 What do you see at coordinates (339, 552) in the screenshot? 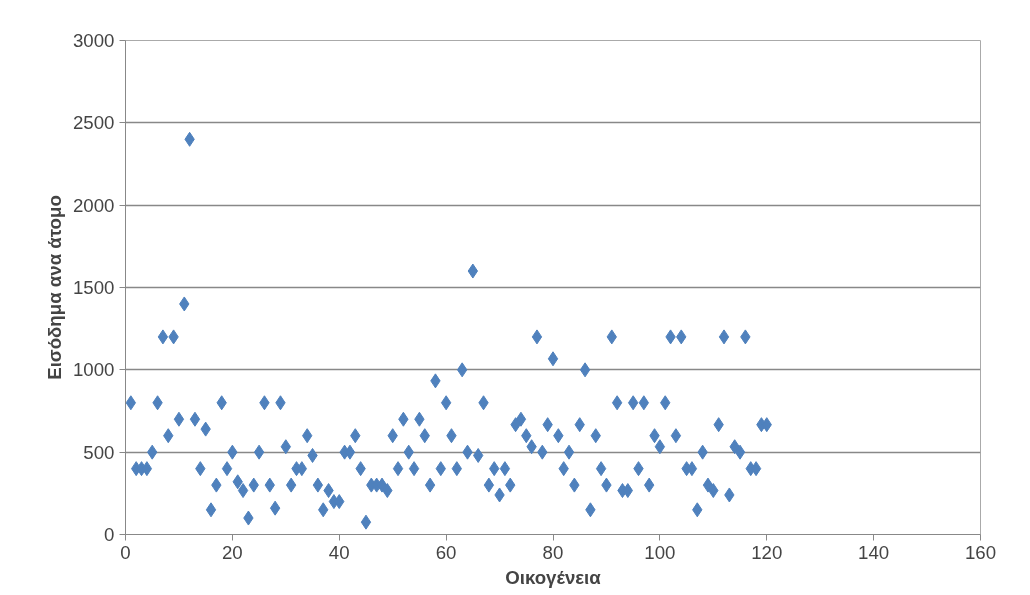
I see `x-tick-label: 40` at bounding box center [339, 552].